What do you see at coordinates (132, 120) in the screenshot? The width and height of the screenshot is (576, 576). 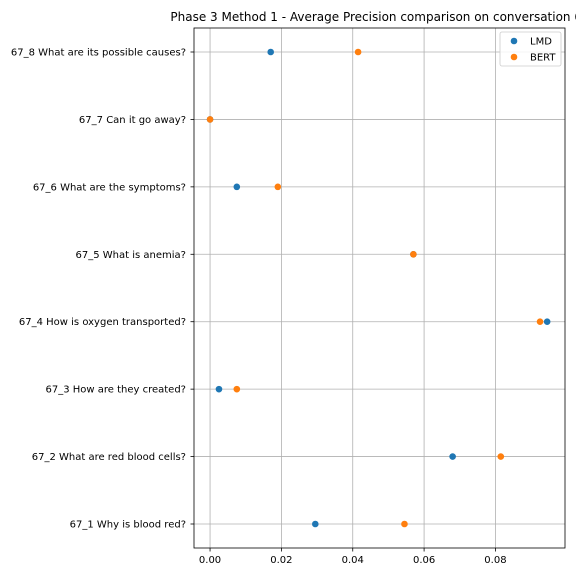 I see `y-tick-label: 67_7 Can it go away?` at bounding box center [132, 120].